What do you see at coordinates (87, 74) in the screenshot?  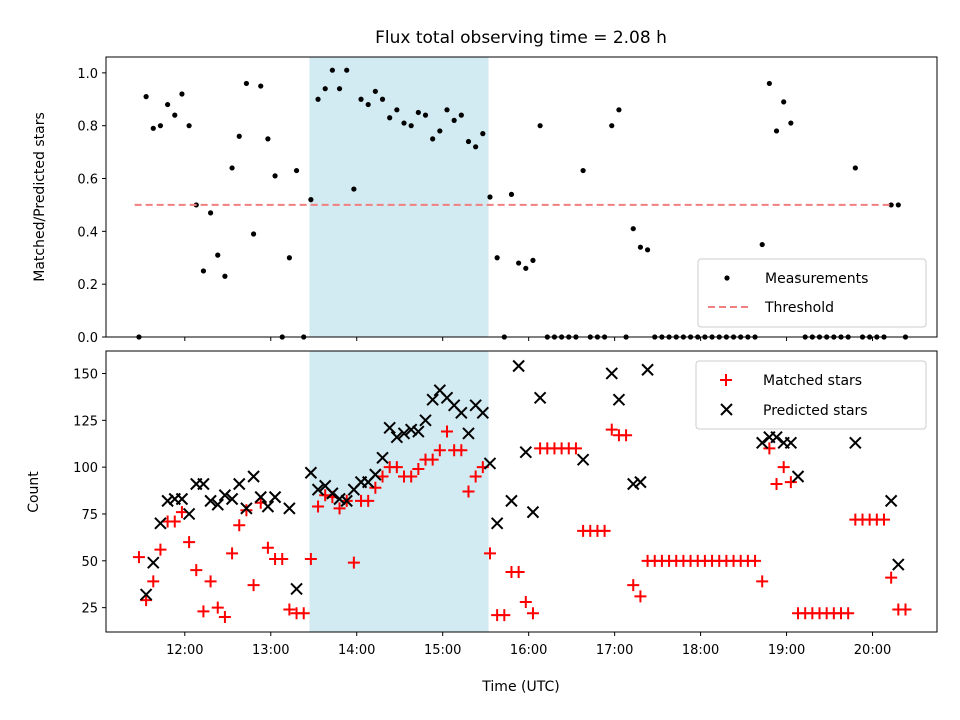 I see `top-y-tick-label: 1.0` at bounding box center [87, 74].